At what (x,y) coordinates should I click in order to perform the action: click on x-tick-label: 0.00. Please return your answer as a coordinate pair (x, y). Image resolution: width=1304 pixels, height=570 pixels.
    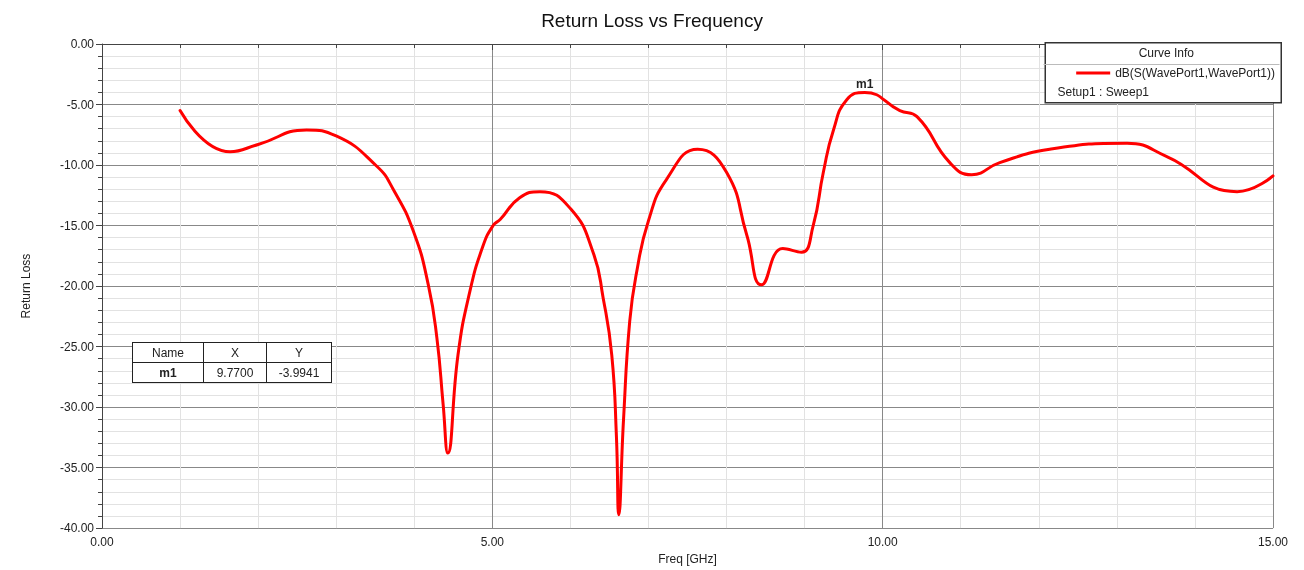
    Looking at the image, I should click on (102, 542).